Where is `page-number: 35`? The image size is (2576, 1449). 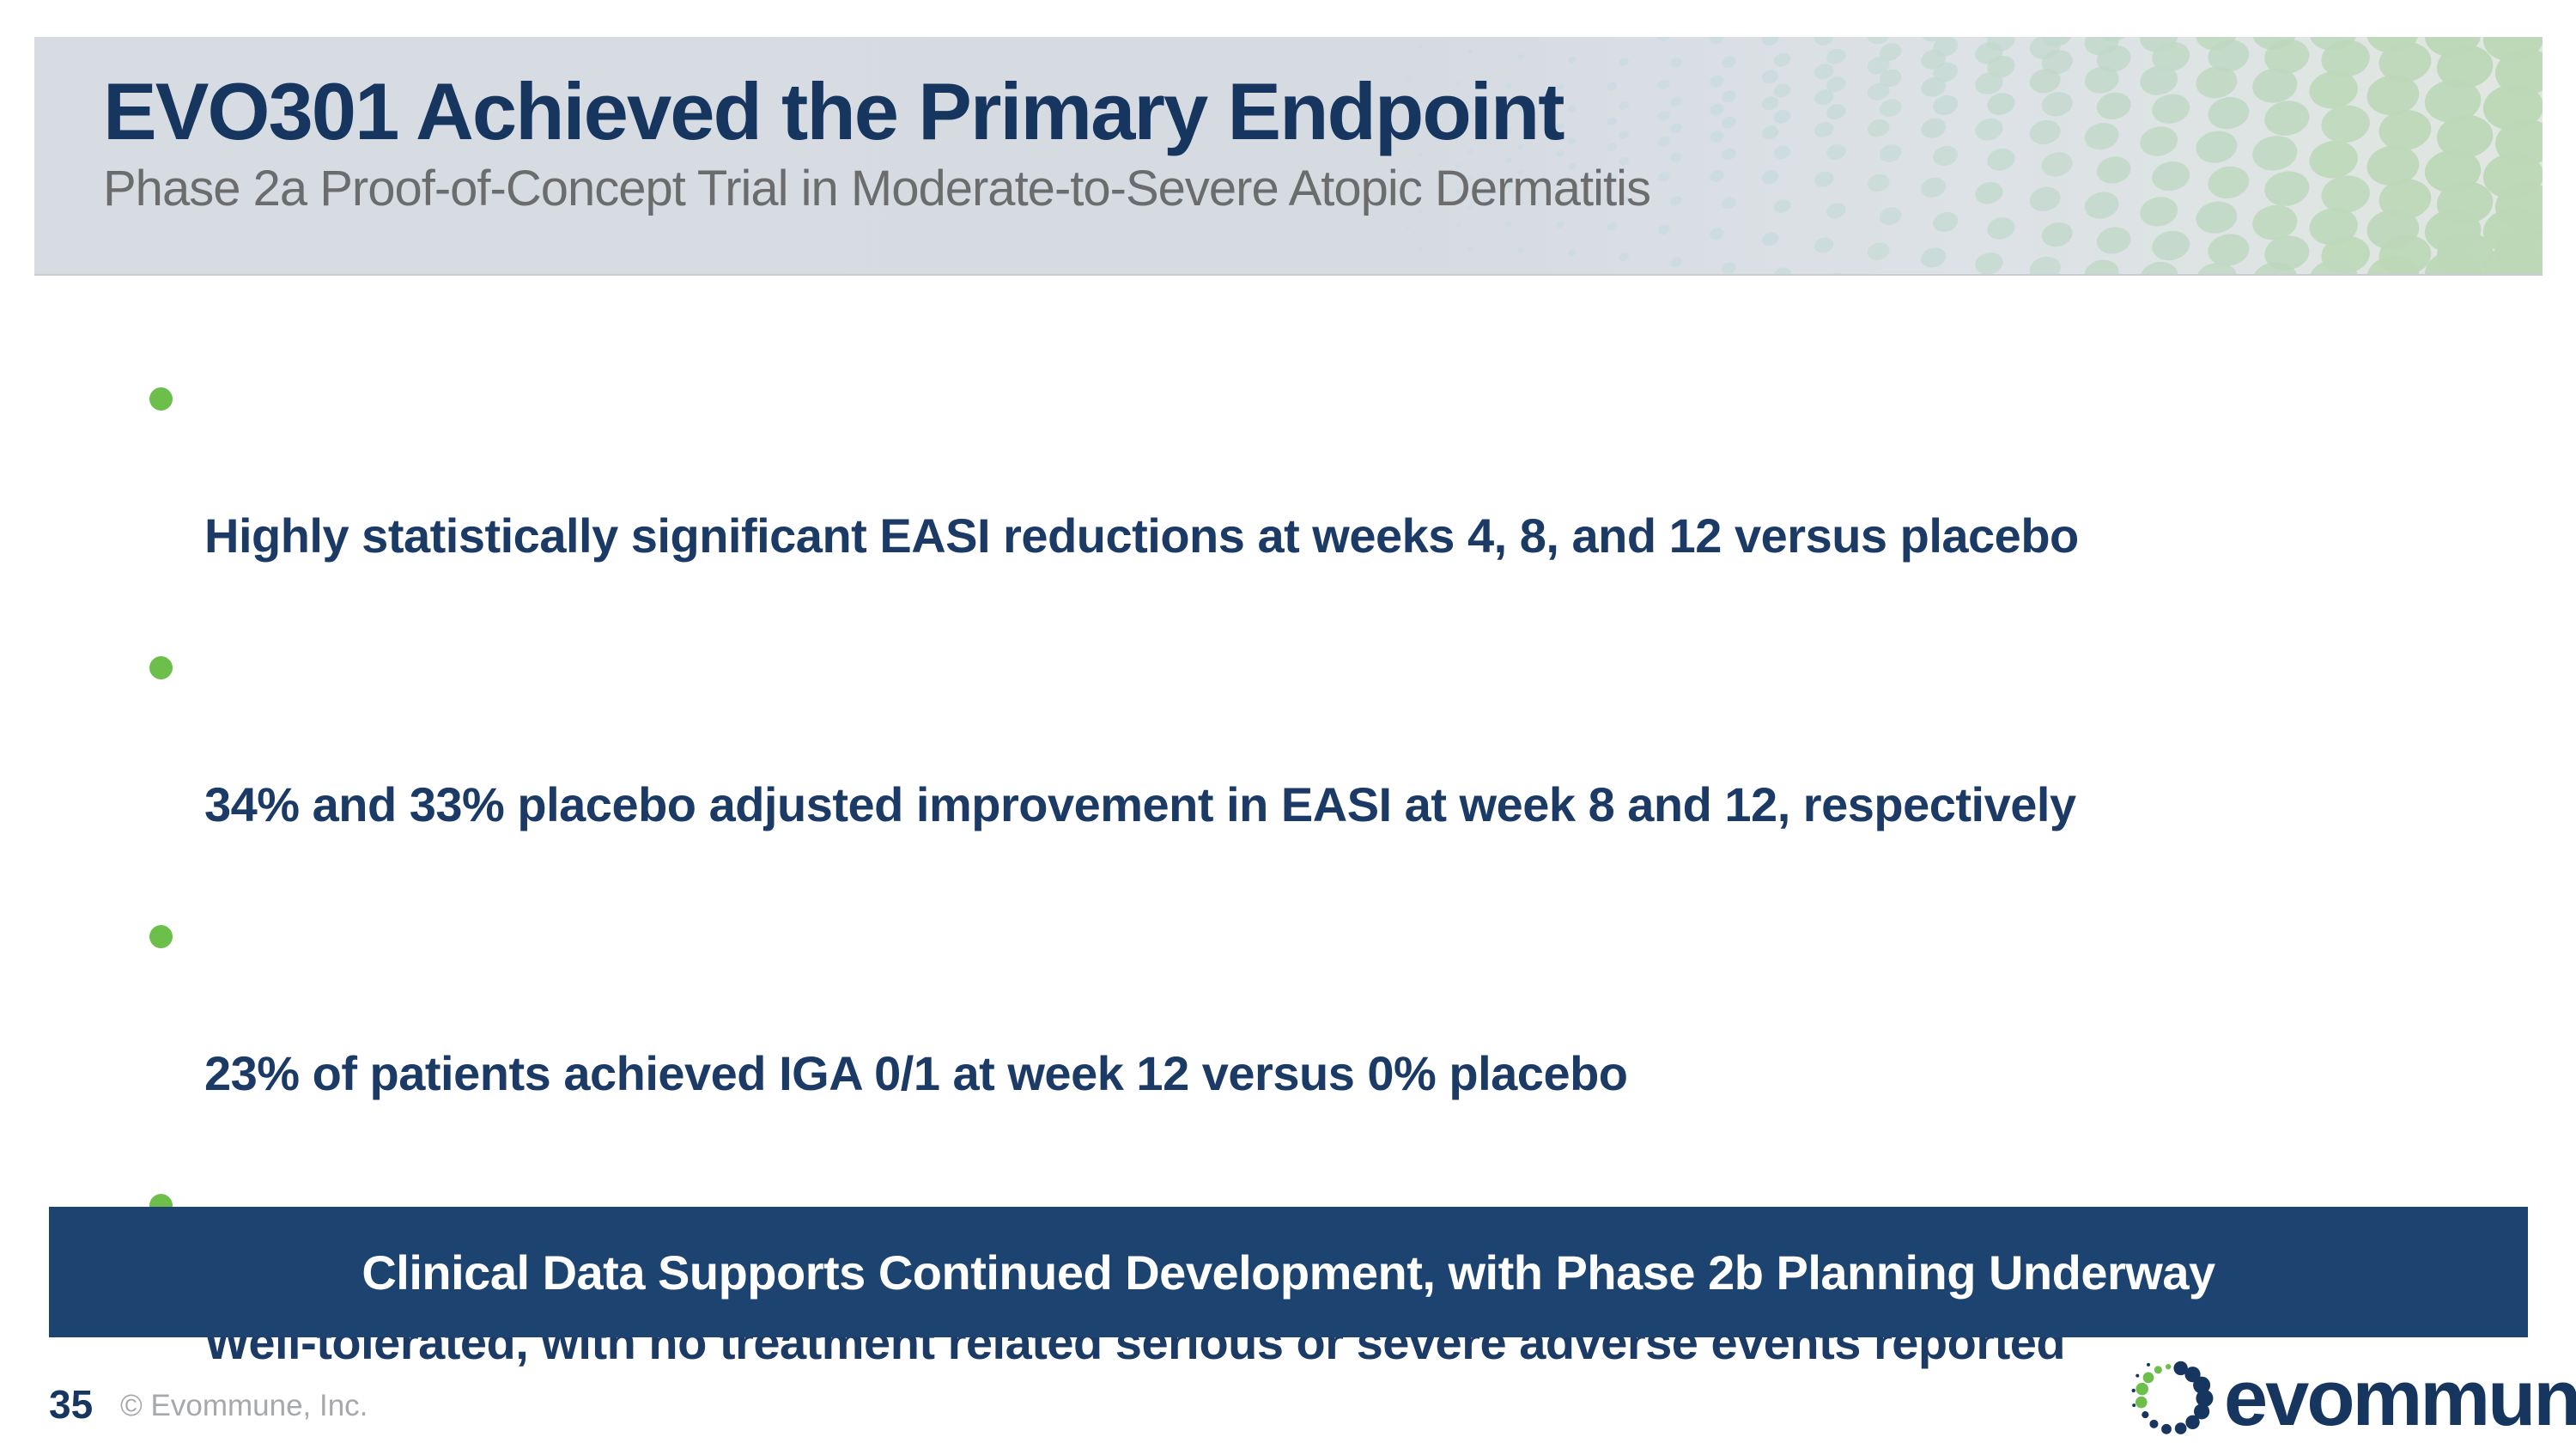 page-number: 35 is located at coordinates (71, 1404).